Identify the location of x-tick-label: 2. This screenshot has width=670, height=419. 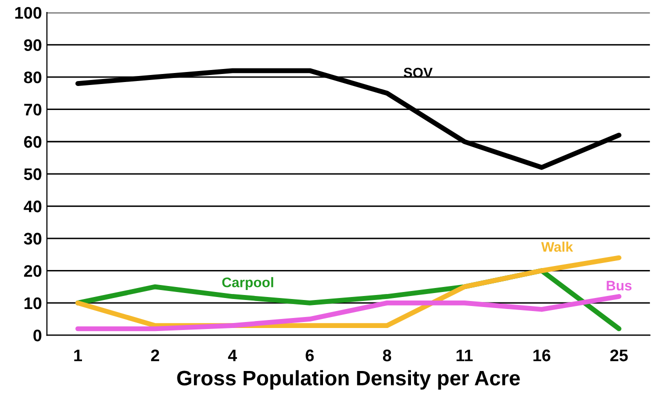
(155, 356).